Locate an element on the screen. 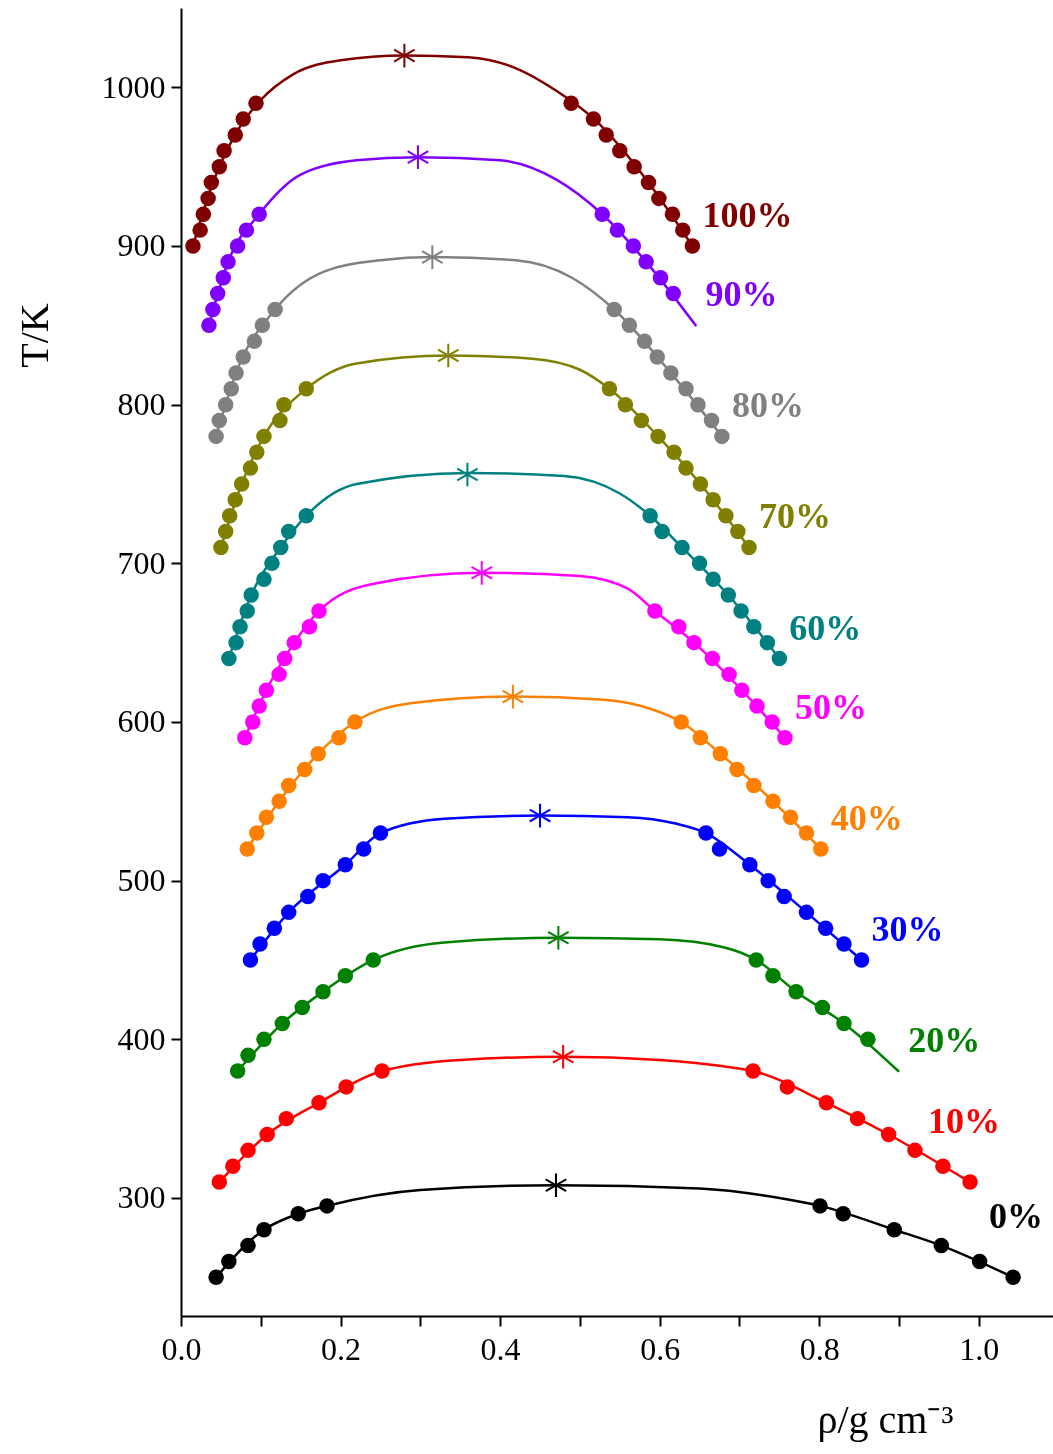 This screenshot has height=1454, width=1053. y-tick-label: 400 is located at coordinates (141, 1038).